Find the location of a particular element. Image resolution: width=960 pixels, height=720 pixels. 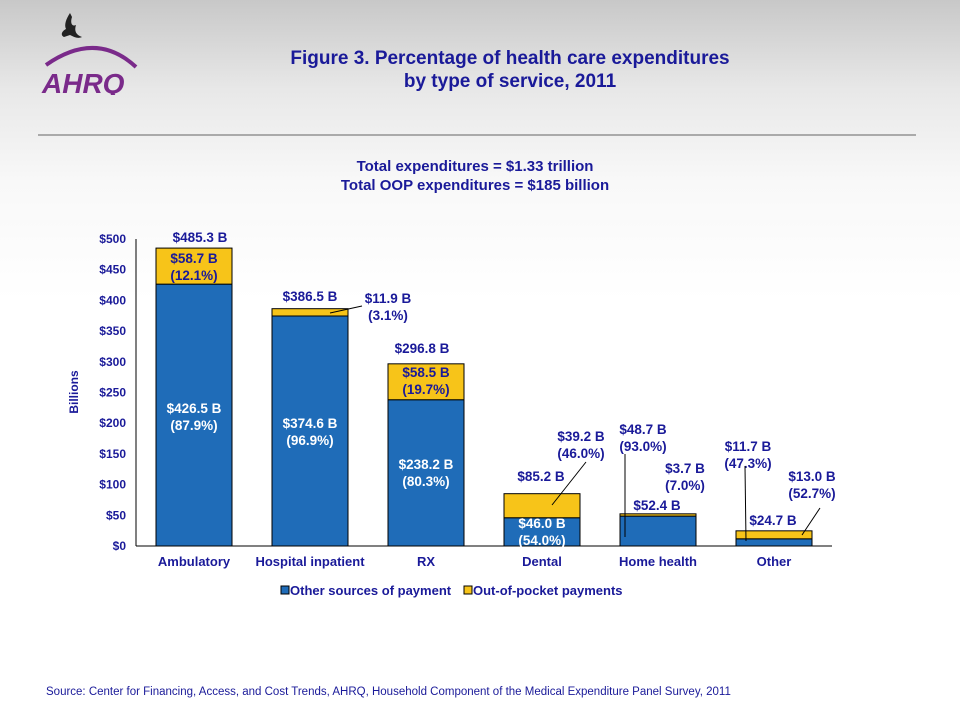

logo-text: AHRQ is located at coordinates (83, 81).